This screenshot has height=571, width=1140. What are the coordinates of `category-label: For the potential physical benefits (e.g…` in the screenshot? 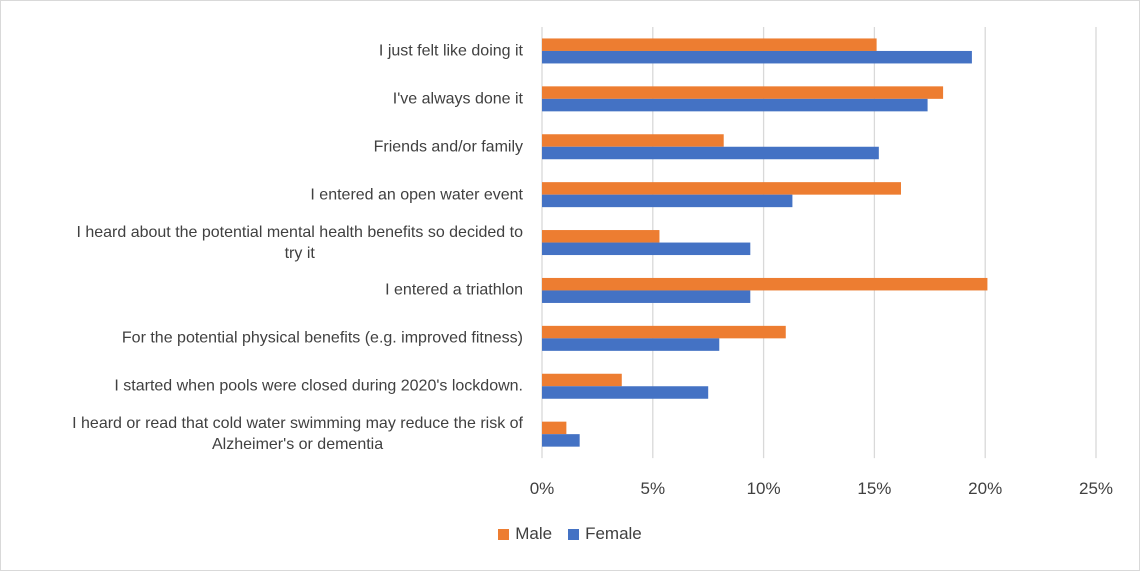 It's located at (322, 338).